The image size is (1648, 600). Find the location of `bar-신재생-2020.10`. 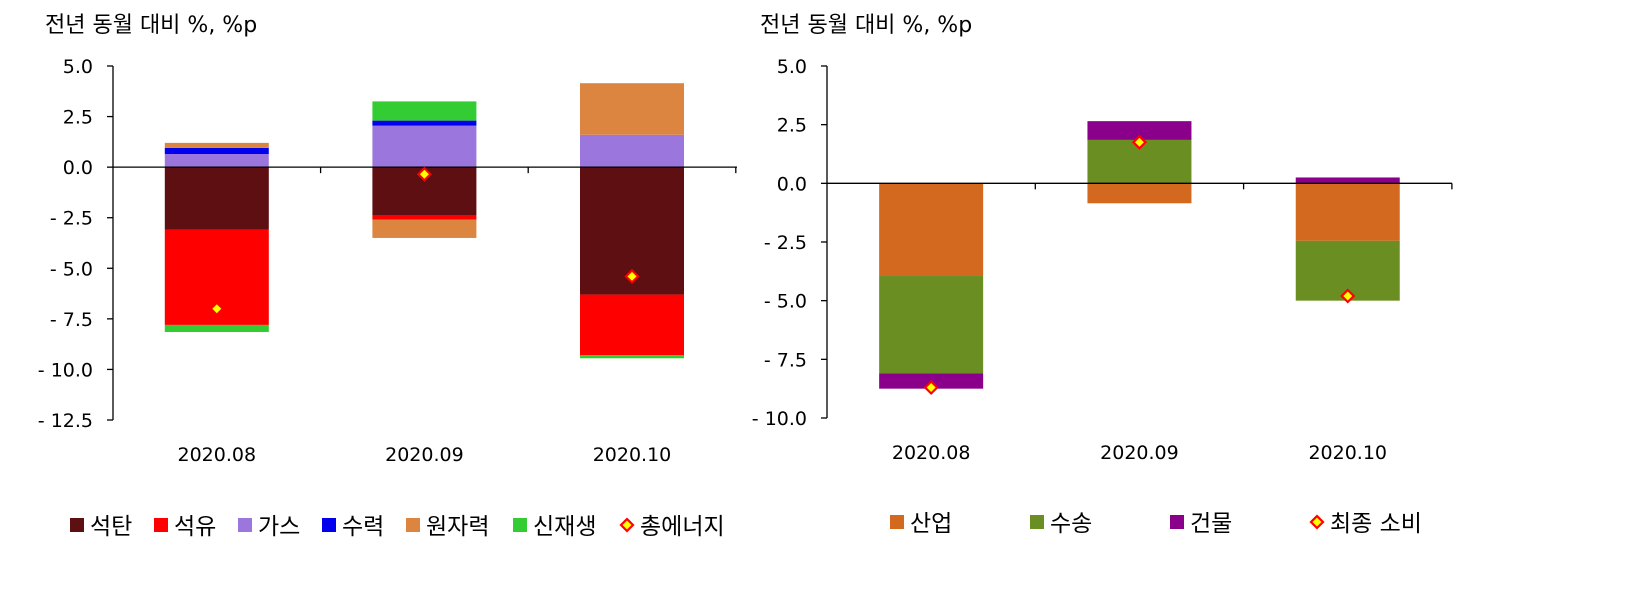

bar-신재생-2020.10 is located at coordinates (632, 357).